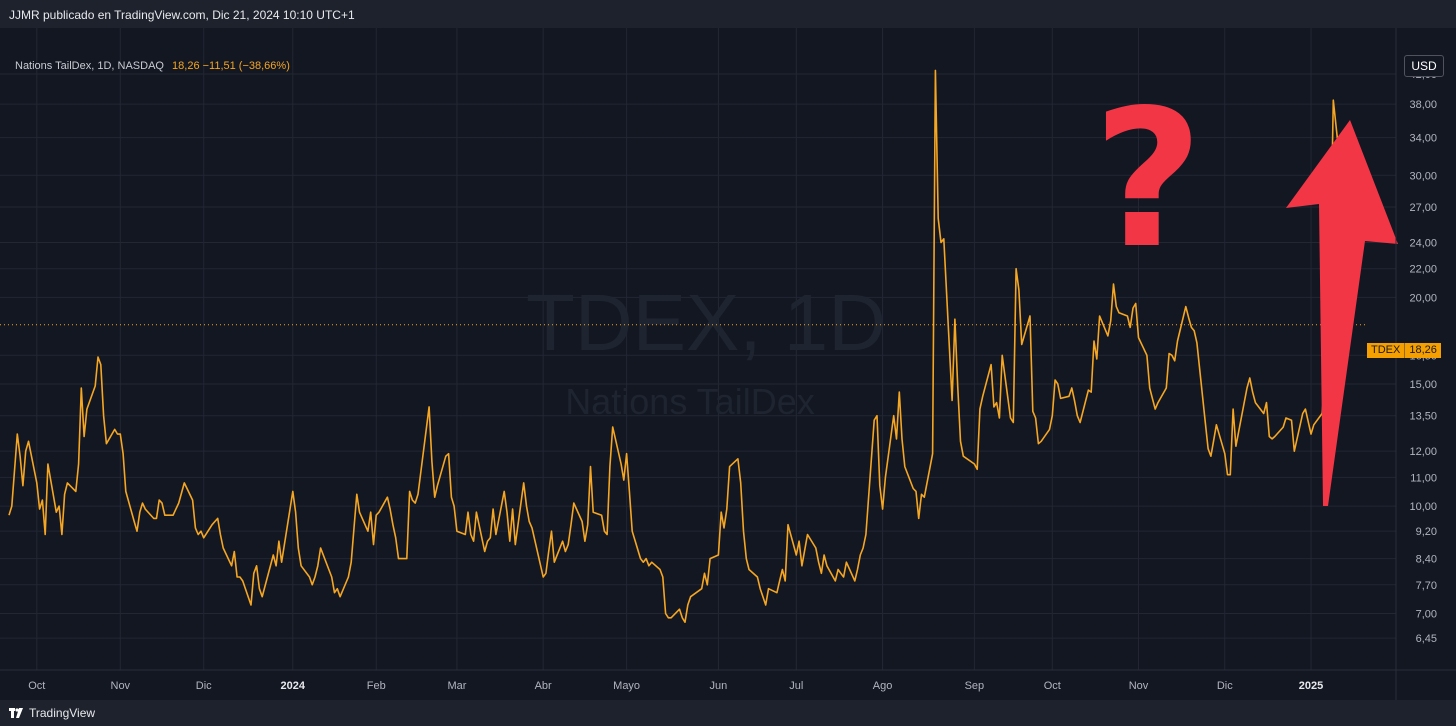  I want to click on y-tick-label: 30,00, so click(1423, 176).